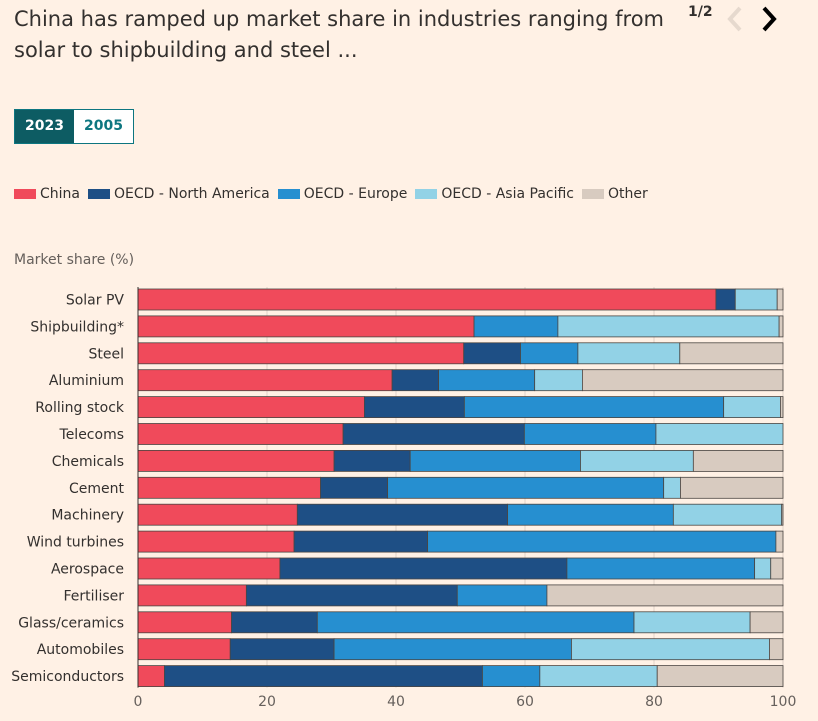 This screenshot has height=721, width=818. Describe the element at coordinates (71, 623) in the screenshot. I see `category-label: Glass/ceramics` at that location.